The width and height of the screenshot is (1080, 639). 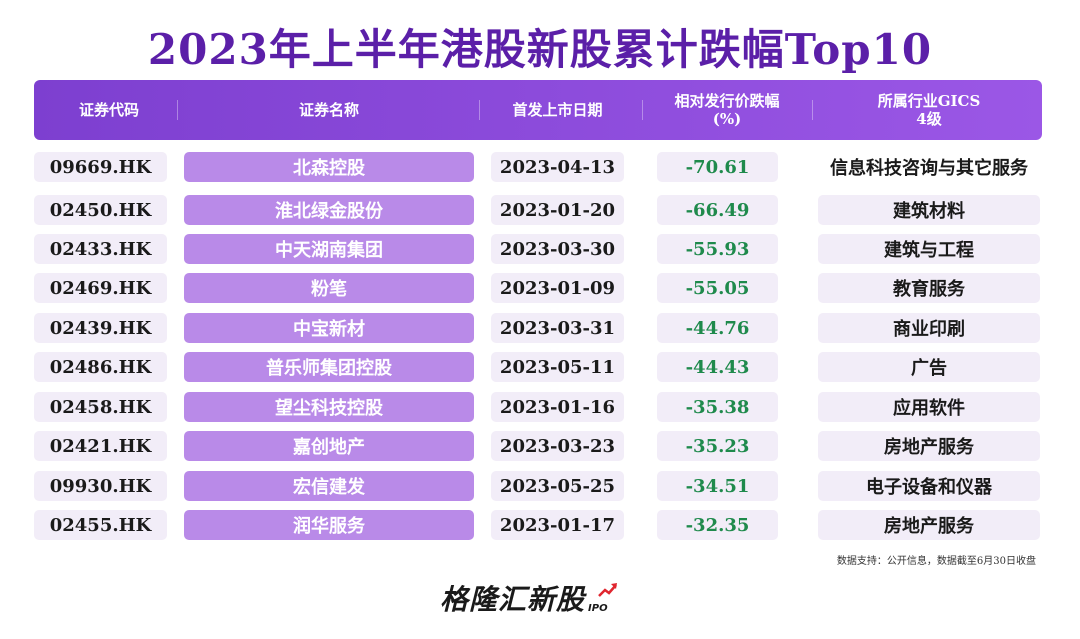 I want to click on cell-code: 02433.HK, so click(x=100, y=249).